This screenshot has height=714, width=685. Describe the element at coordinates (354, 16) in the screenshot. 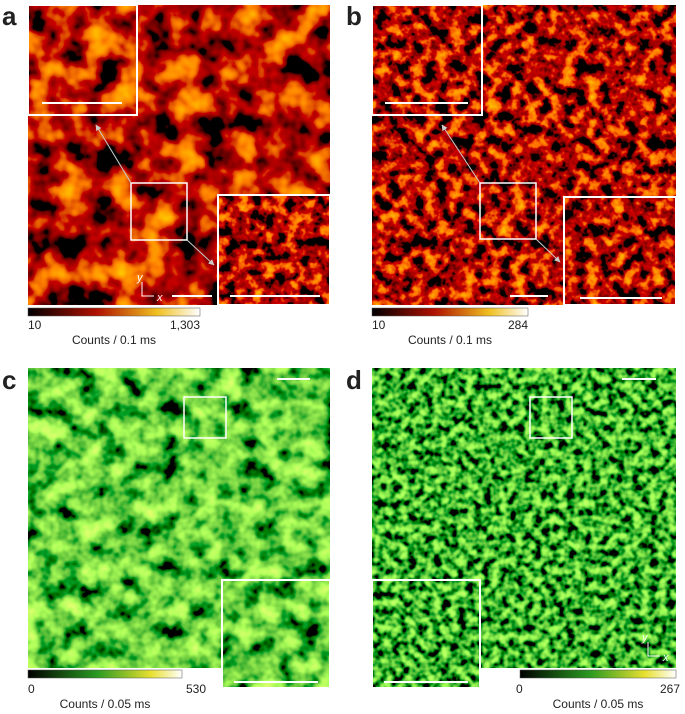

I see `panel-label: b` at that location.